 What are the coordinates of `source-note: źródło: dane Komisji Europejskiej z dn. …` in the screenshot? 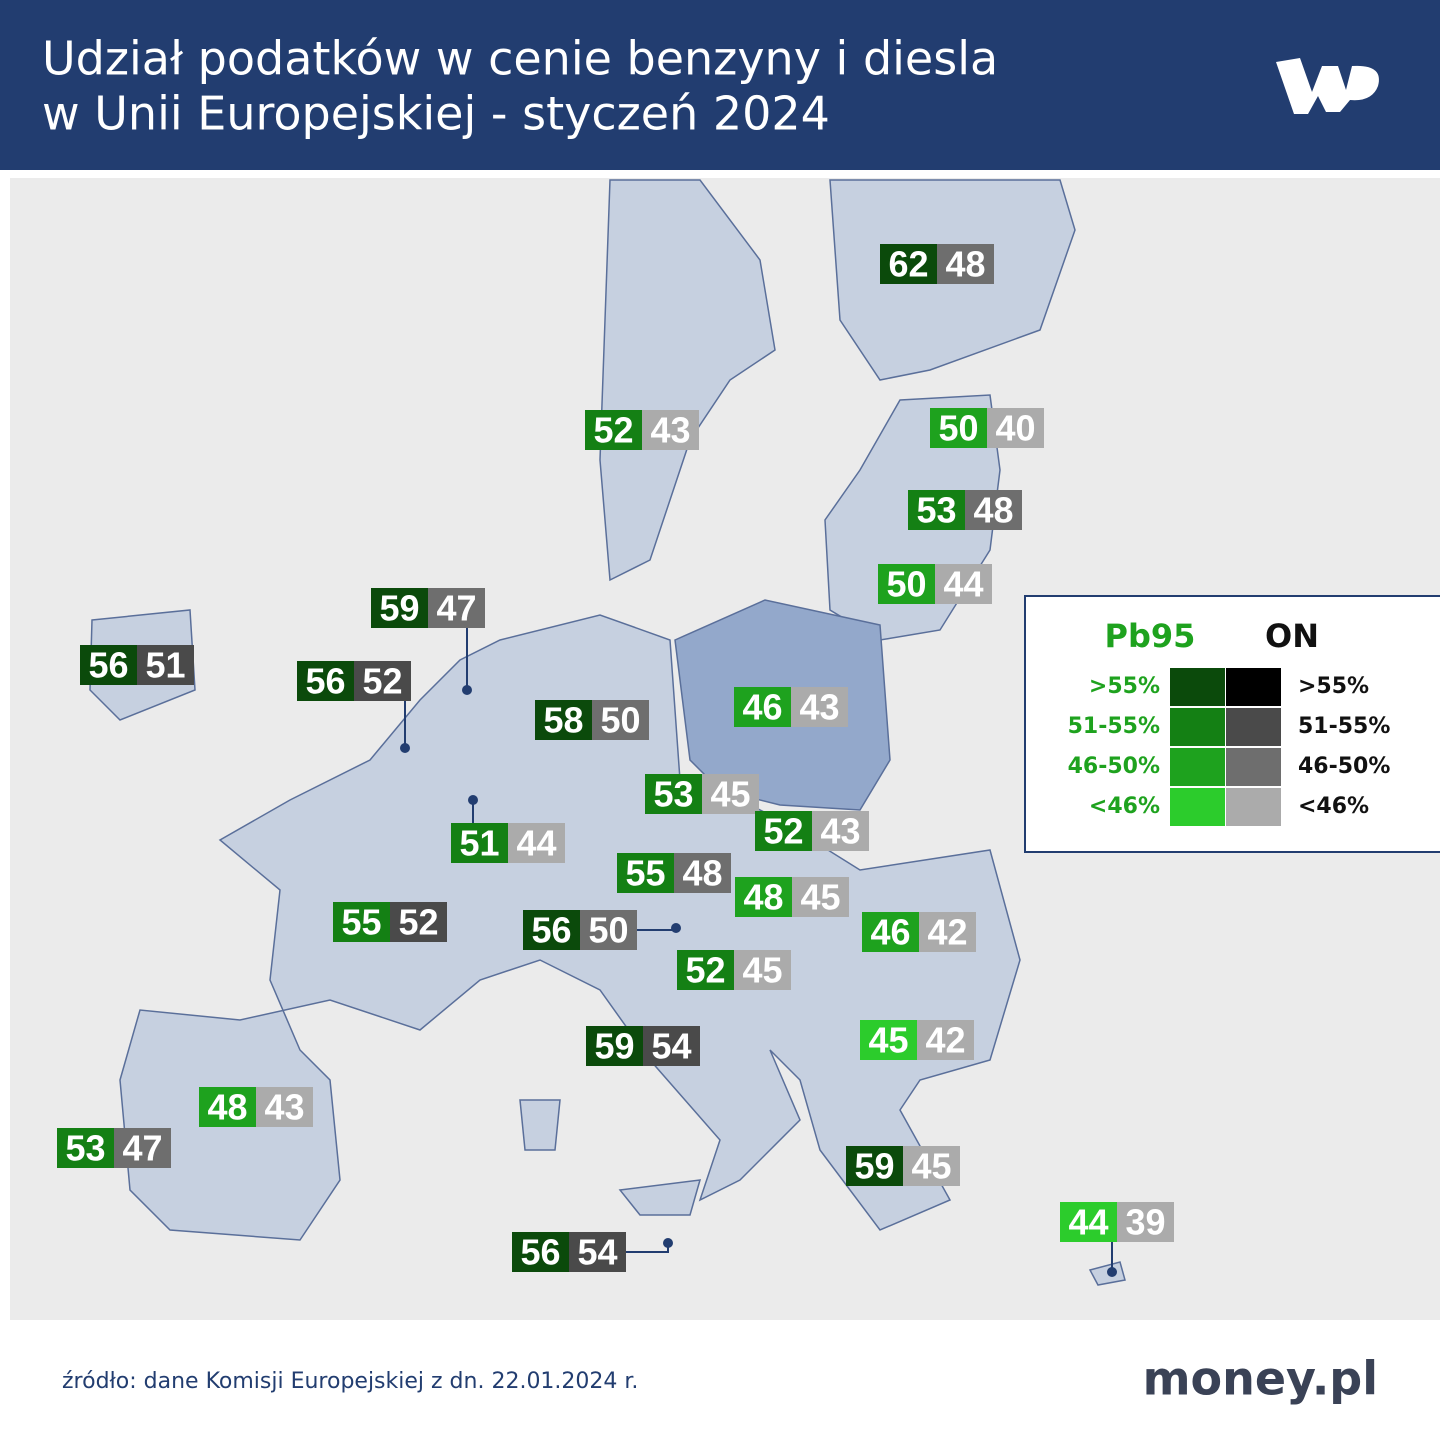 It's located at (350, 1381).